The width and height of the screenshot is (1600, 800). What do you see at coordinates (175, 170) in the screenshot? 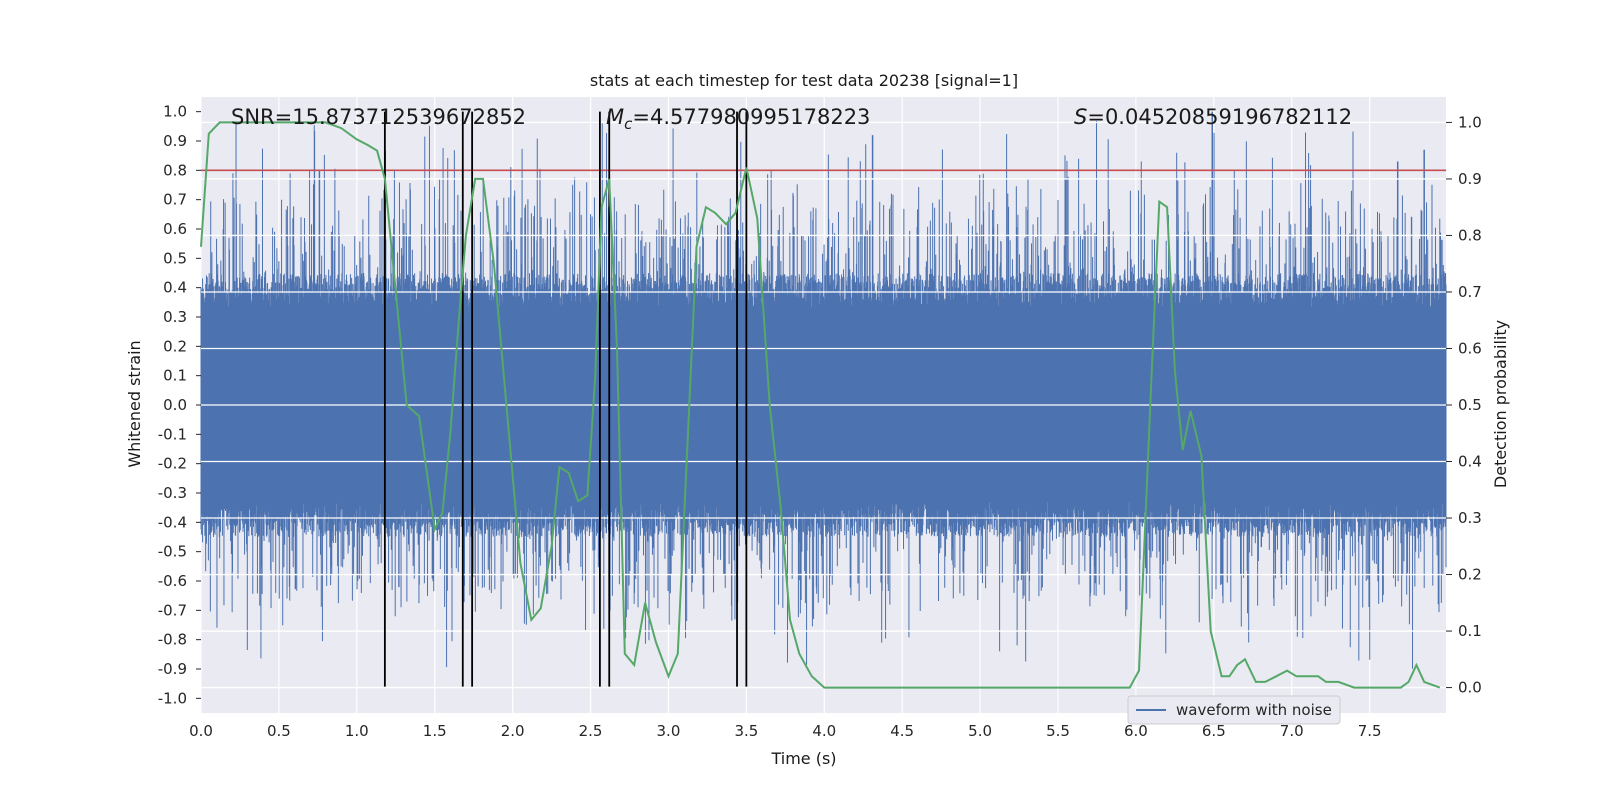
I see `y-tick-label: 0.8` at bounding box center [175, 170].